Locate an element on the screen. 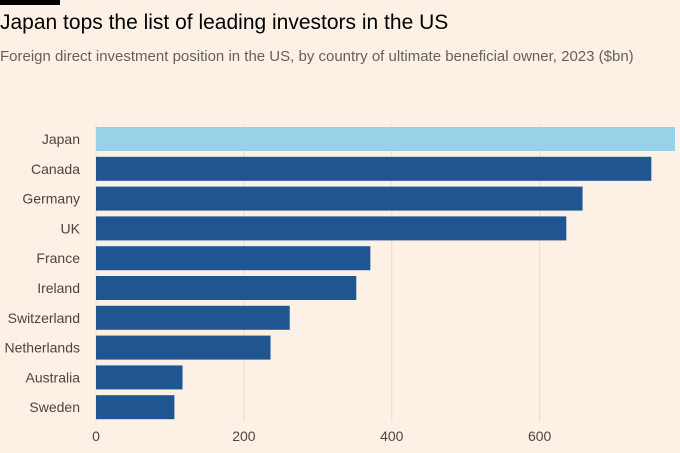  bar-sweden is located at coordinates (135, 407).